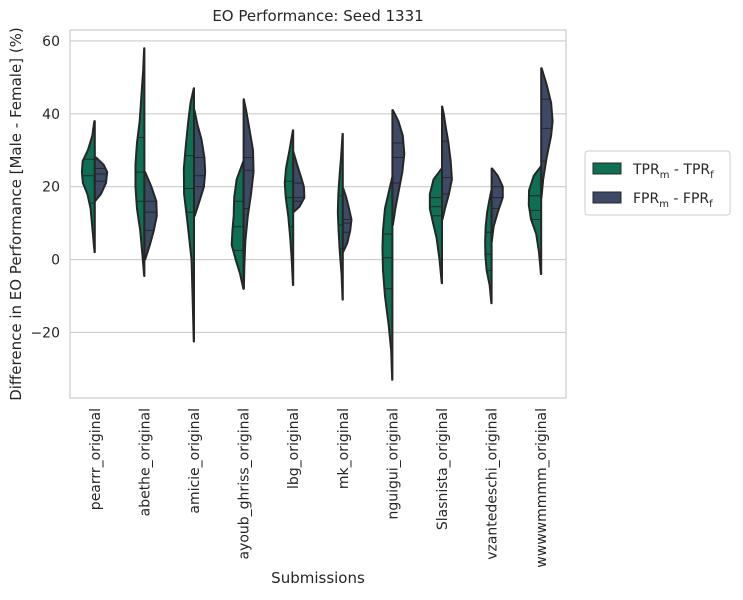  Describe the element at coordinates (443, 469) in the screenshot. I see `x-tick-label: Slasnista_original` at that location.